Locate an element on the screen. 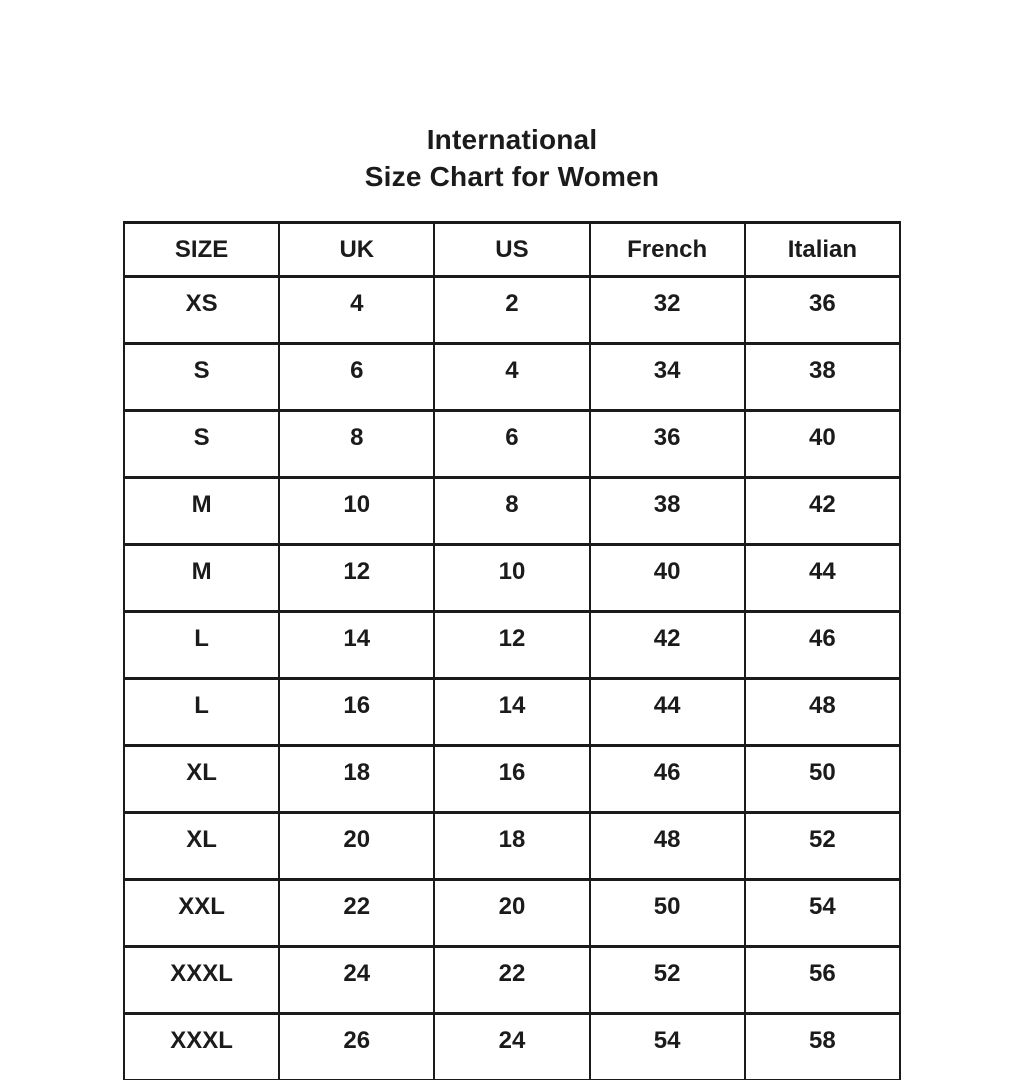 The height and width of the screenshot is (1080, 1024). table-row: S 8 6 36 40 is located at coordinates (512, 444).